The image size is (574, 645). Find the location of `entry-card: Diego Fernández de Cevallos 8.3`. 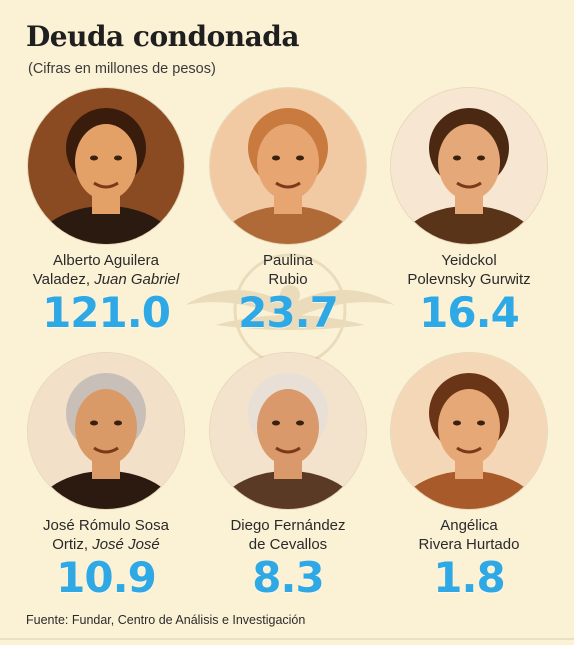

entry-card: Diego Fernández de Cevallos 8.3 is located at coordinates (288, 476).